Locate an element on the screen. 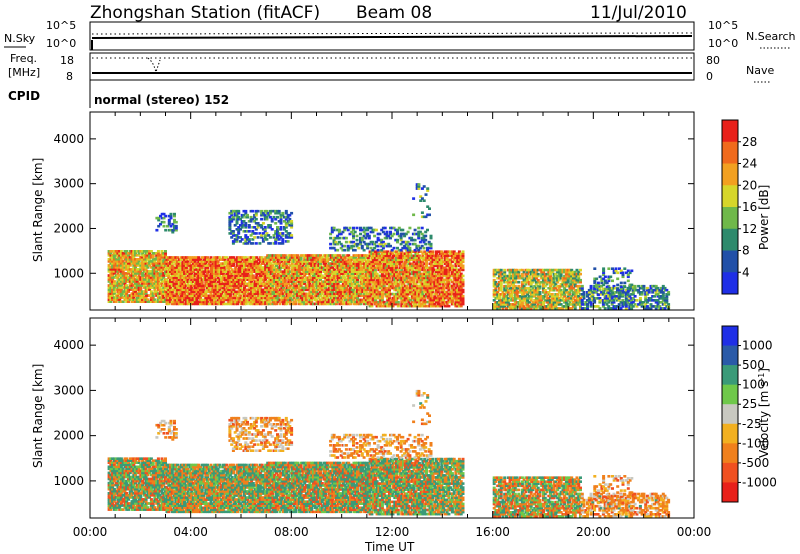  nave-tick-bottom: 0 is located at coordinates (709, 76).